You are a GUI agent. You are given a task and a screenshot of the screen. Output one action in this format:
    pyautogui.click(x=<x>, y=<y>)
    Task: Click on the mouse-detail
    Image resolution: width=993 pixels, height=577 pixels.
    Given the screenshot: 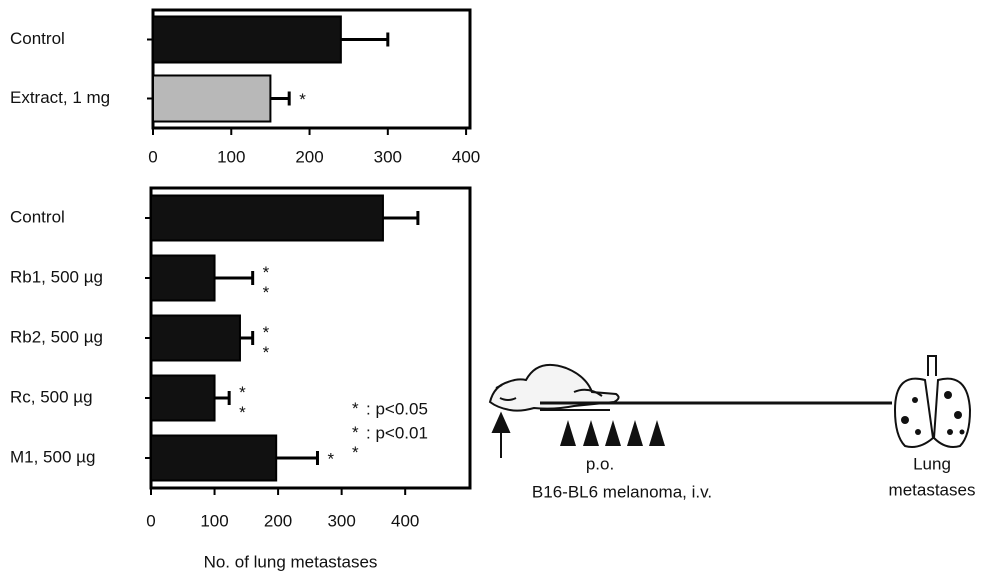 What is the action you would take?
    pyautogui.click(x=552, y=397)
    